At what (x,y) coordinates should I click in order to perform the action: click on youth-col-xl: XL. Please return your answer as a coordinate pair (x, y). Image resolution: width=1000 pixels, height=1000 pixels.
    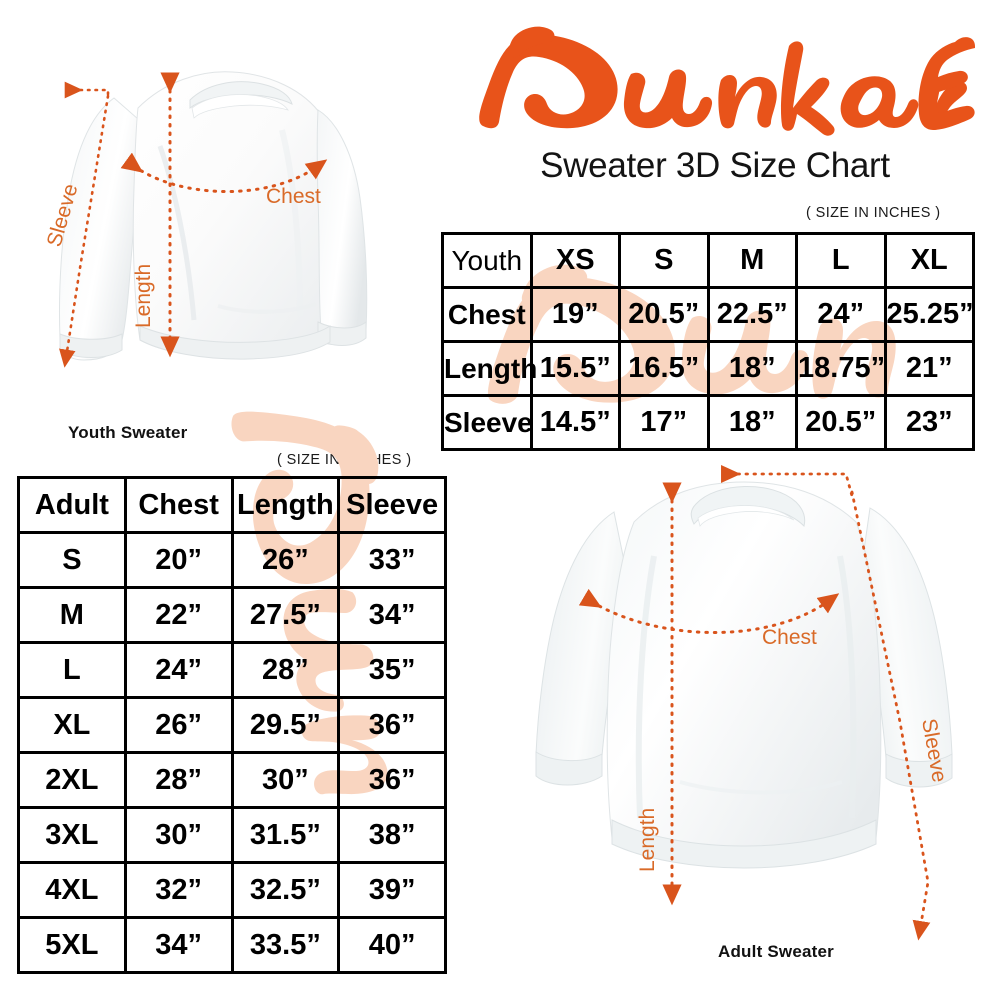
    Looking at the image, I should click on (929, 260).